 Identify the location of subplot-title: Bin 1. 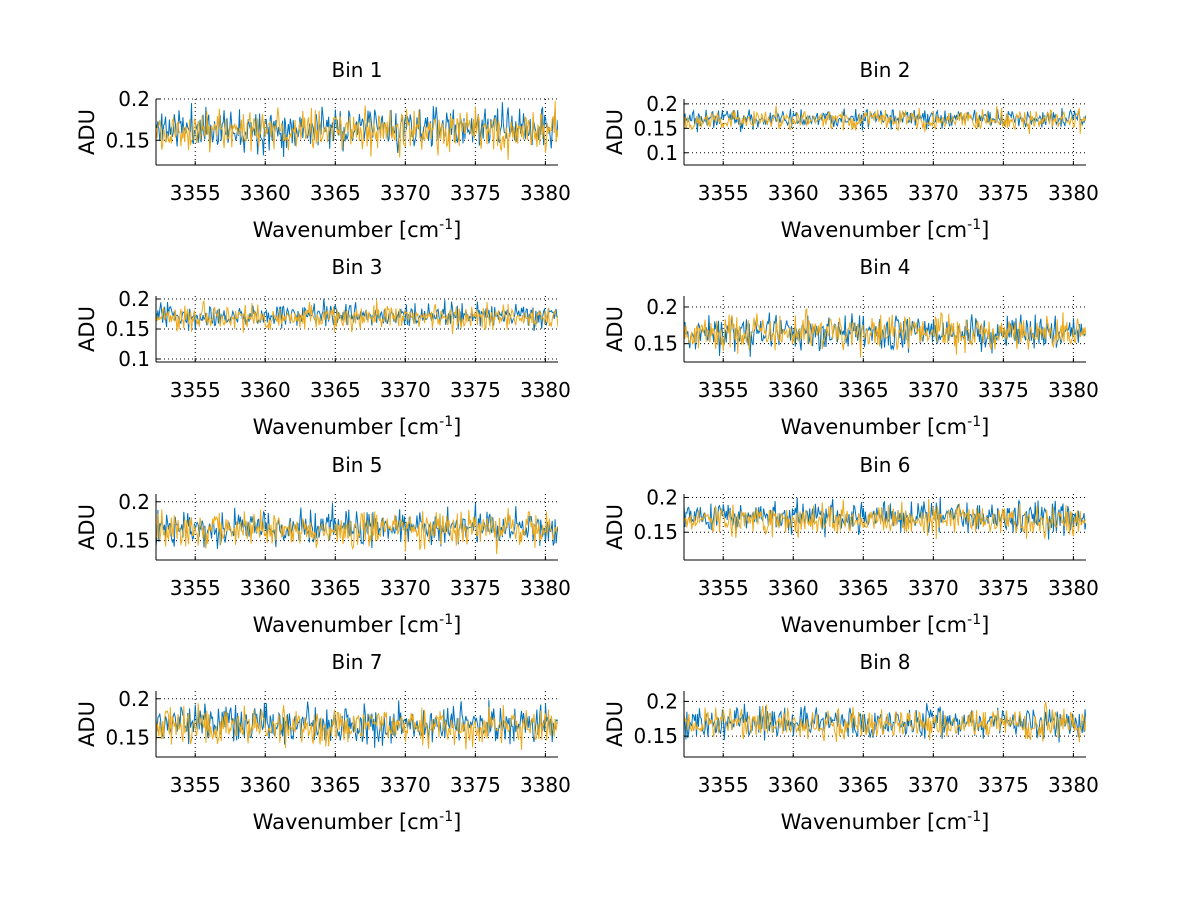
(356, 70).